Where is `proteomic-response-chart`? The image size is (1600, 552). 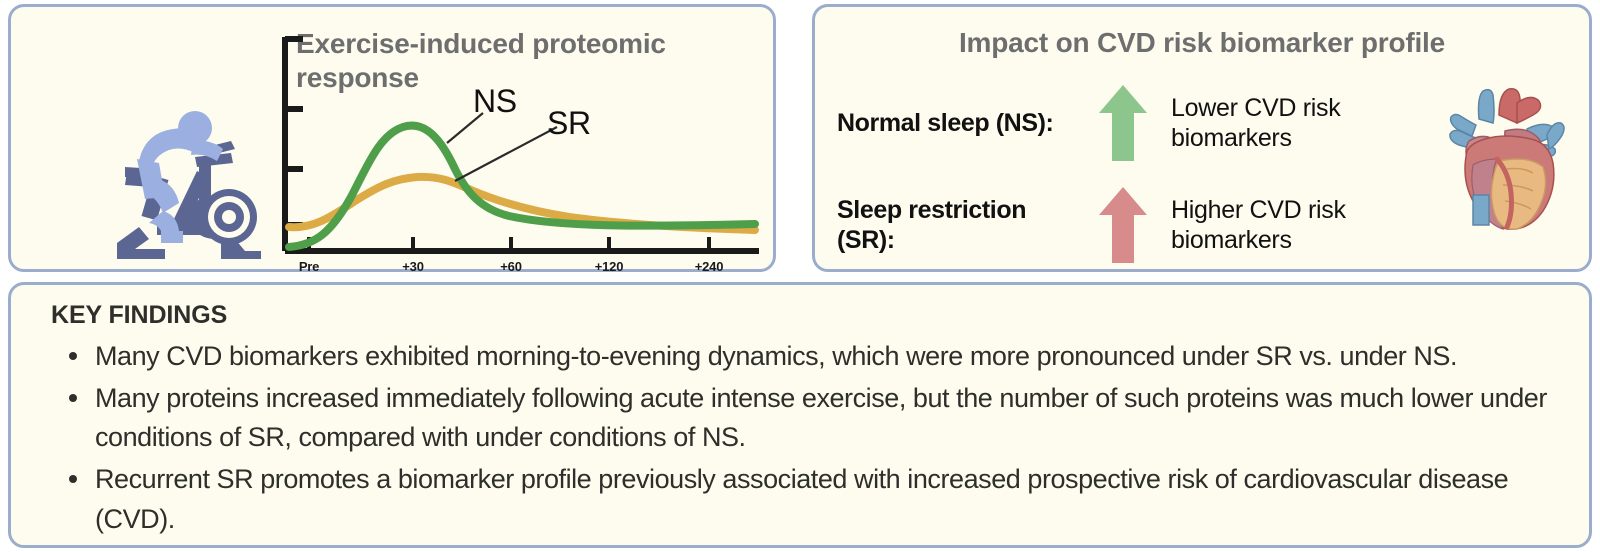
proteomic-response-chart is located at coordinates (520, 145).